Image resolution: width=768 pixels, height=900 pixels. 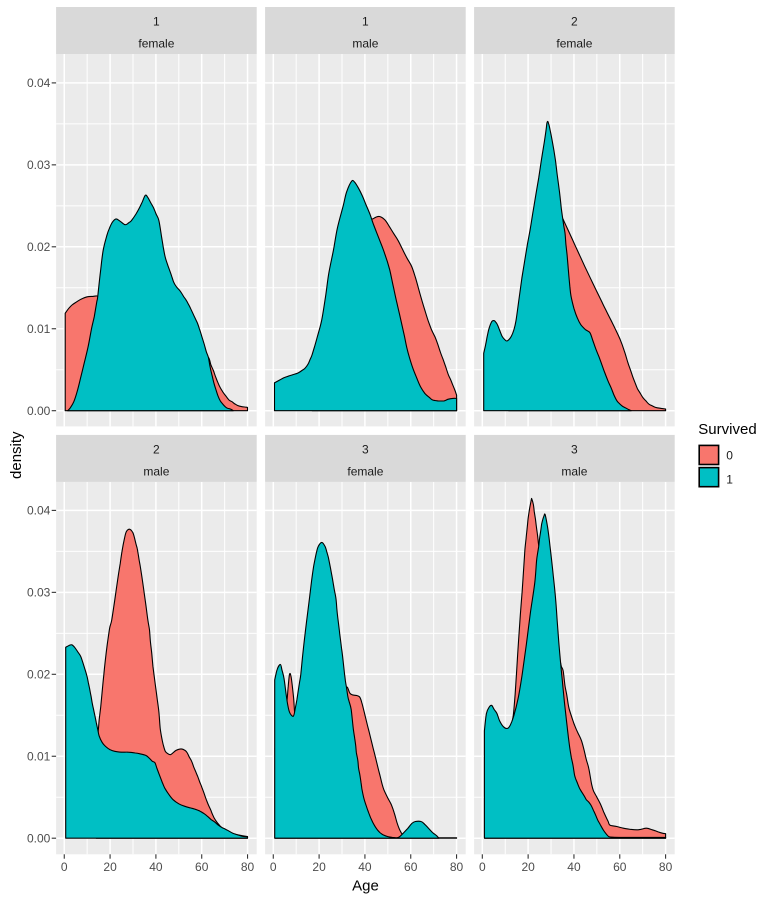 What do you see at coordinates (16, 455) in the screenshot?
I see `svg-text: density` at bounding box center [16, 455].